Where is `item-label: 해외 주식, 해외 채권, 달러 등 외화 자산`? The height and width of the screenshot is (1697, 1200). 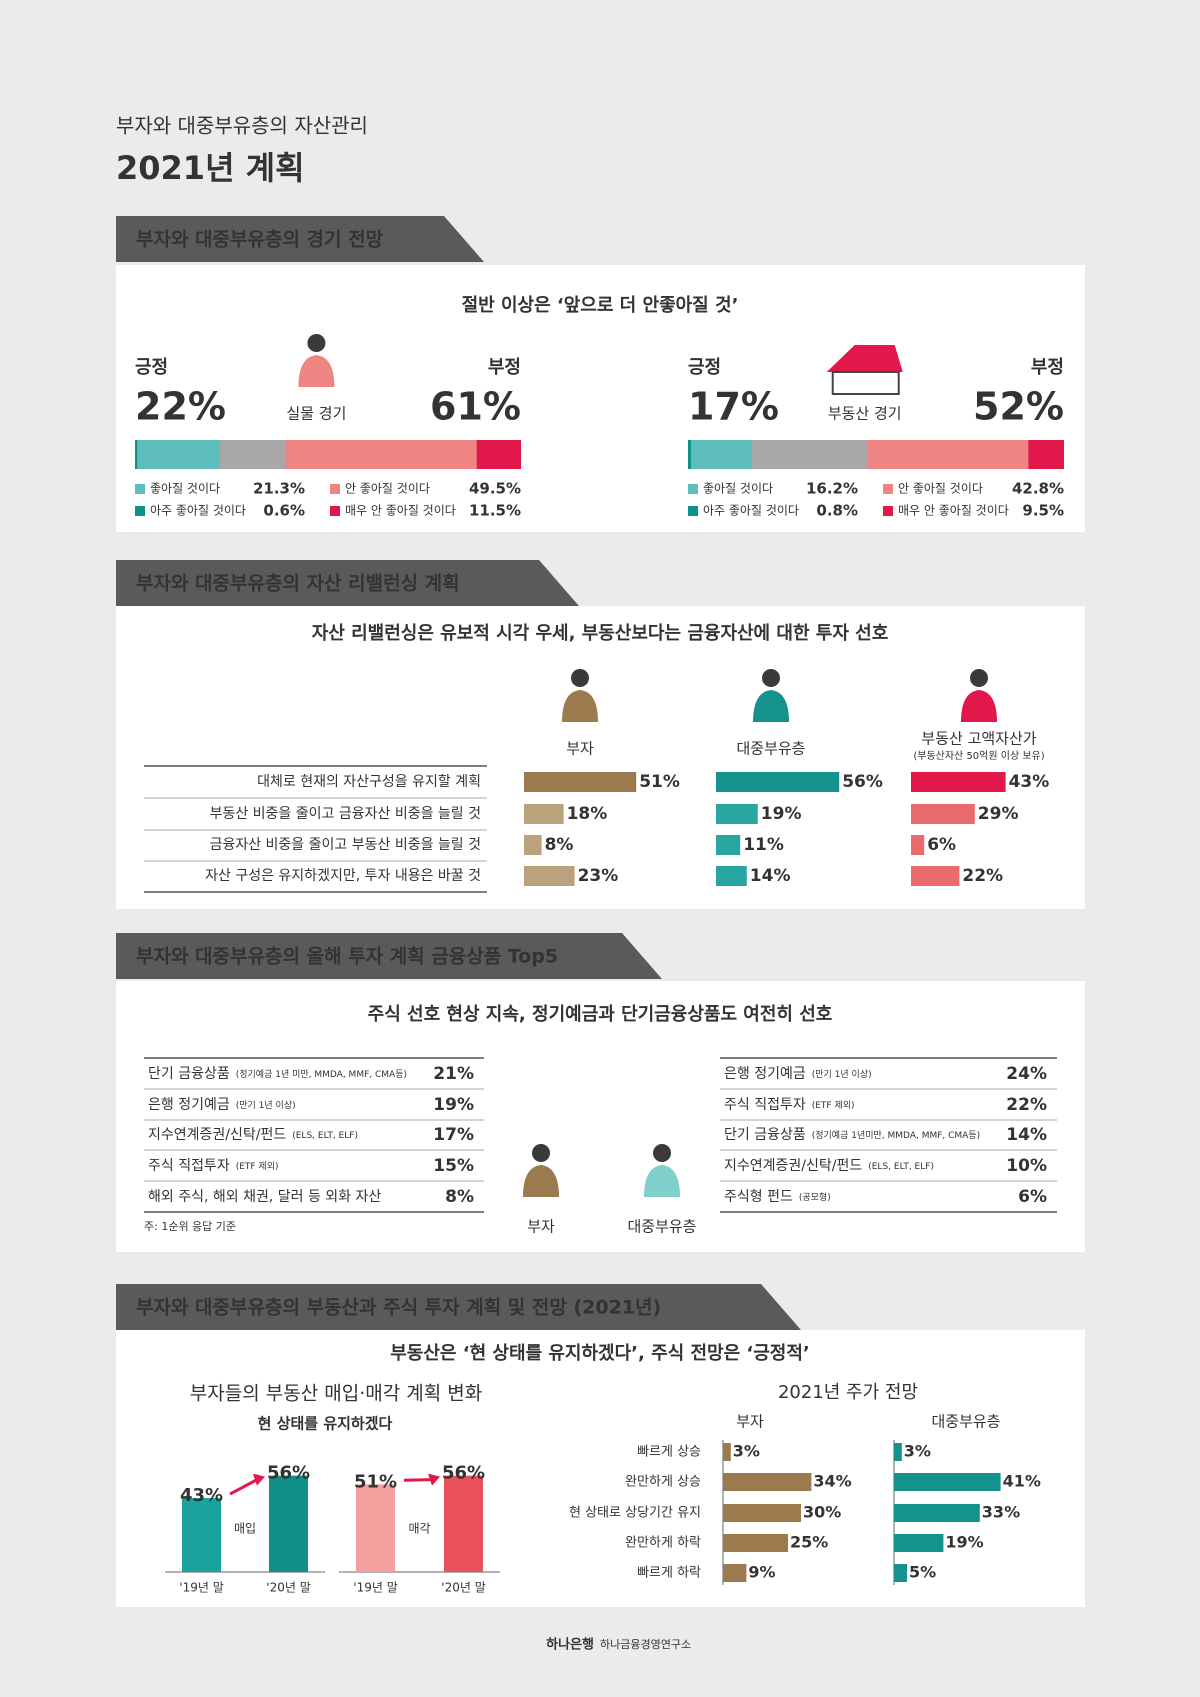 item-label: 해외 주식, 해외 채권, 달러 등 외화 자산 is located at coordinates (264, 1197).